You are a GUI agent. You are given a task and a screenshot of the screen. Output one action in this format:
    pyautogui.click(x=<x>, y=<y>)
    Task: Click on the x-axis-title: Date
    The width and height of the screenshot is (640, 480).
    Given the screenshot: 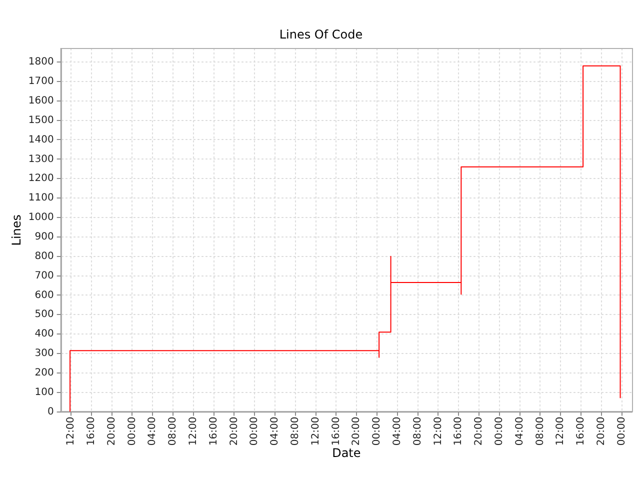 What is the action you would take?
    pyautogui.click(x=346, y=453)
    